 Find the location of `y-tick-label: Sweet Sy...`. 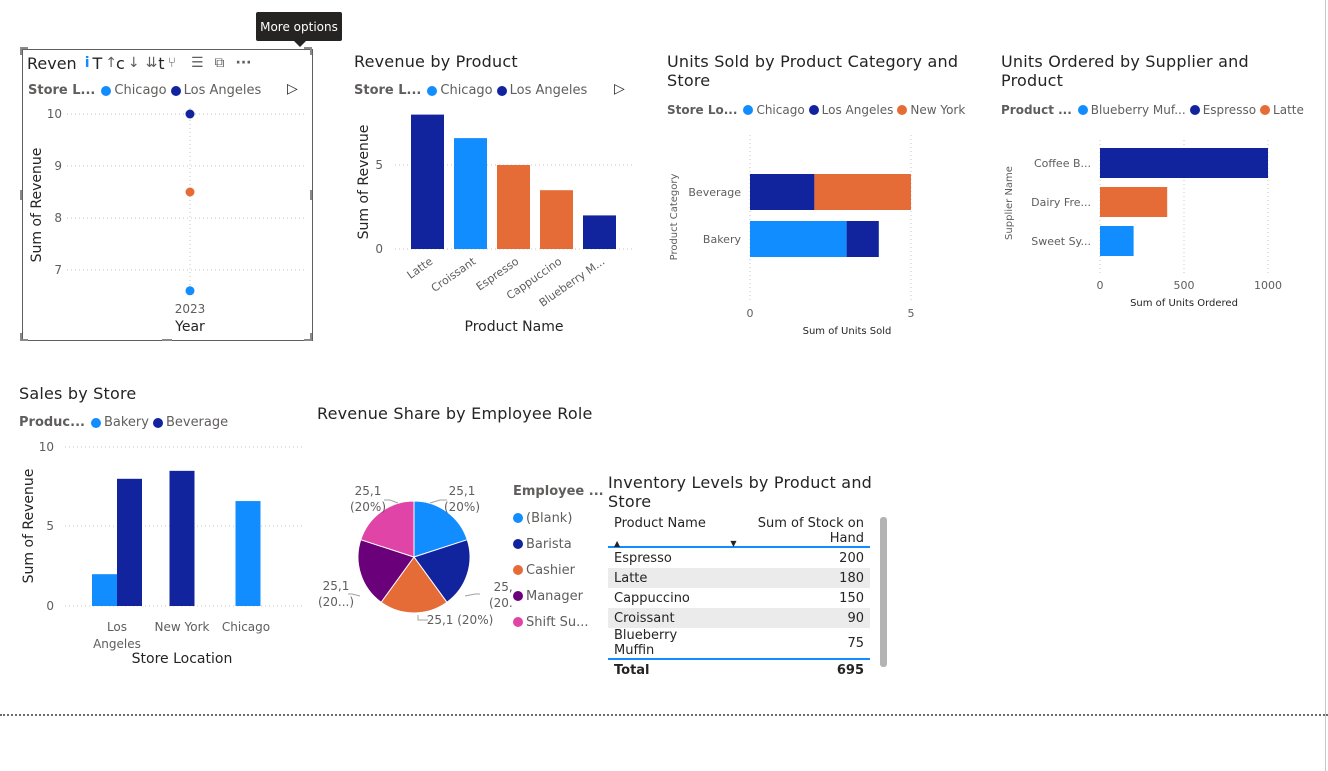

y-tick-label: Sweet Sy... is located at coordinates (1061, 241).